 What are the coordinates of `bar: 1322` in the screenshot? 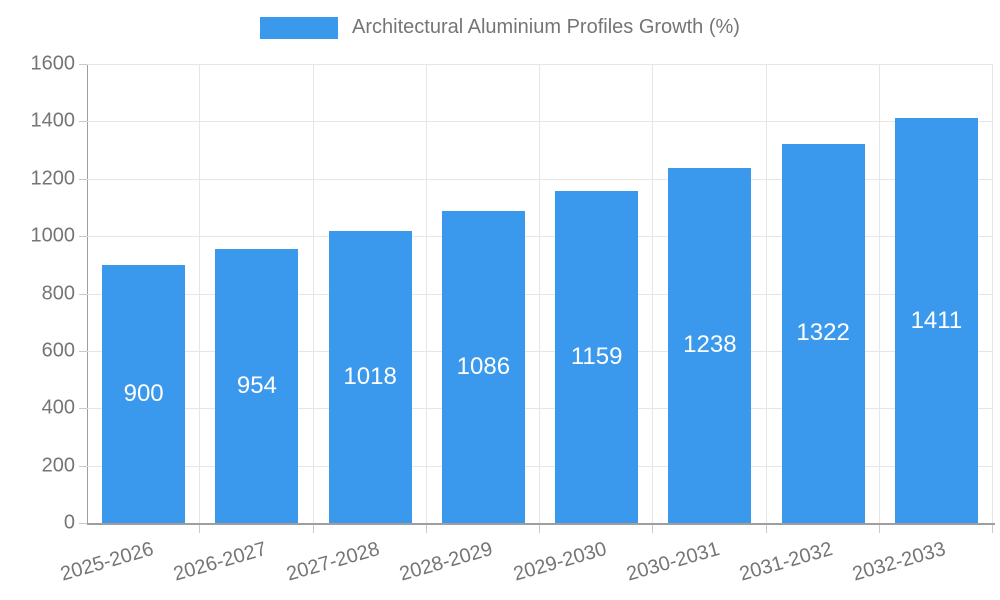 It's located at (823, 333).